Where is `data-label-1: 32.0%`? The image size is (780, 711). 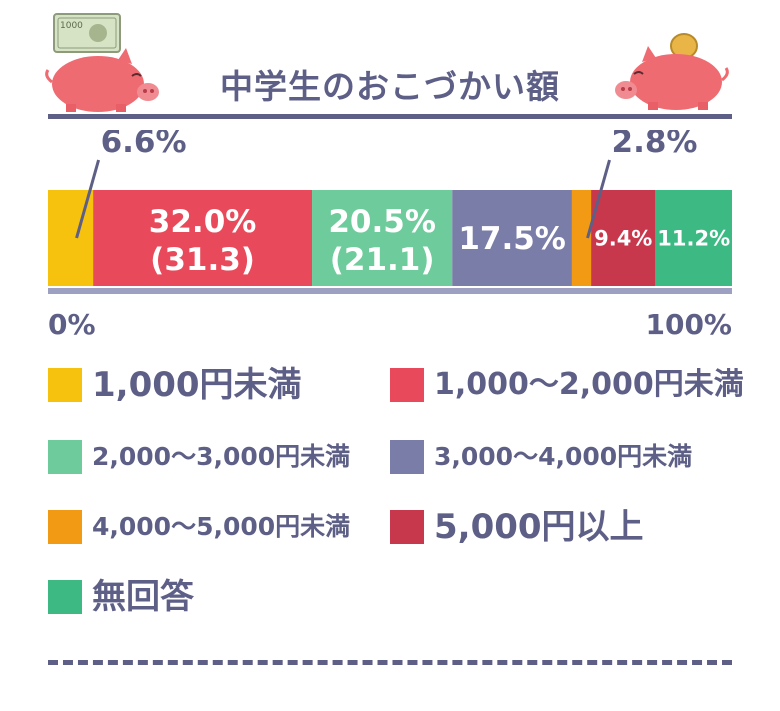
data-label-1: 32.0% is located at coordinates (203, 222).